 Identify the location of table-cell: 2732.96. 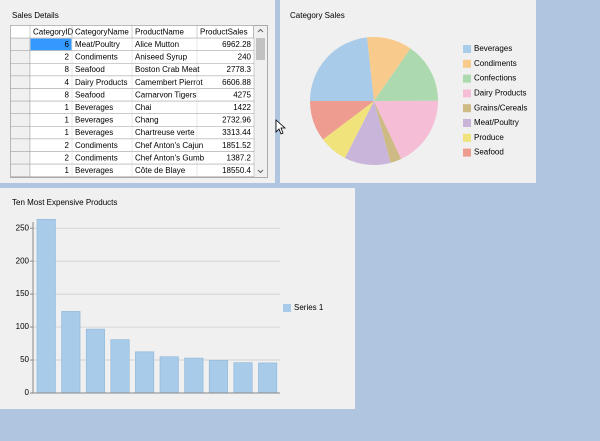
(236, 120).